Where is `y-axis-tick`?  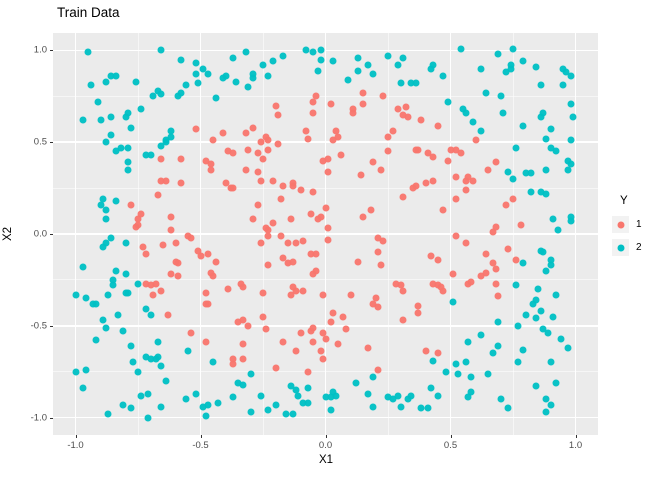
y-axis-tick is located at coordinates (51, 418).